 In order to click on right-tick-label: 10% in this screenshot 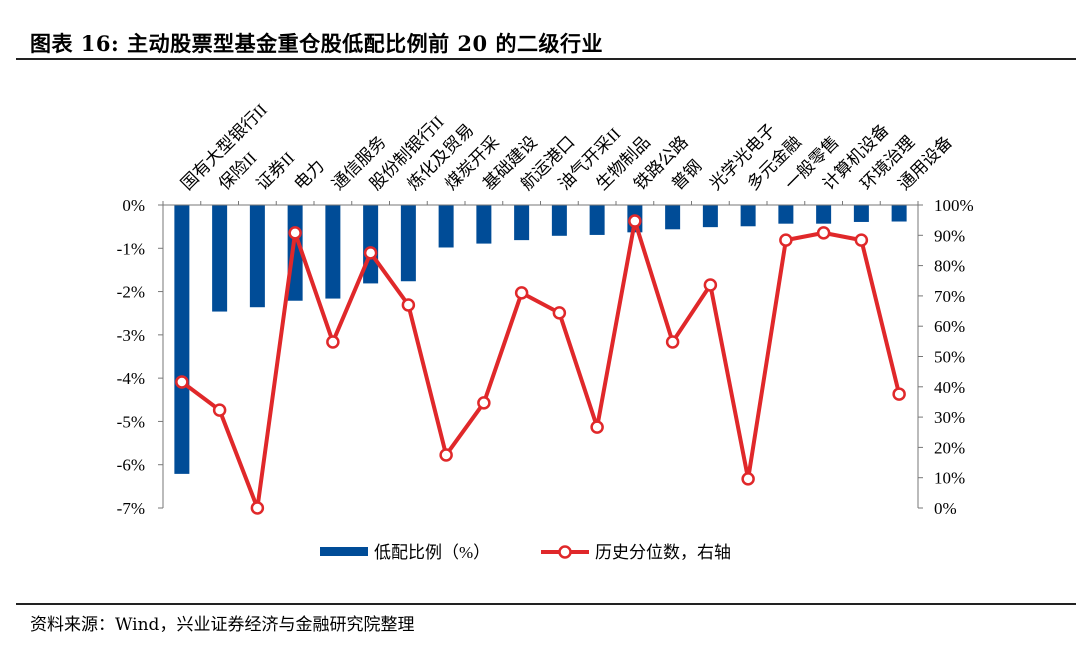, I will do `click(949, 478)`.